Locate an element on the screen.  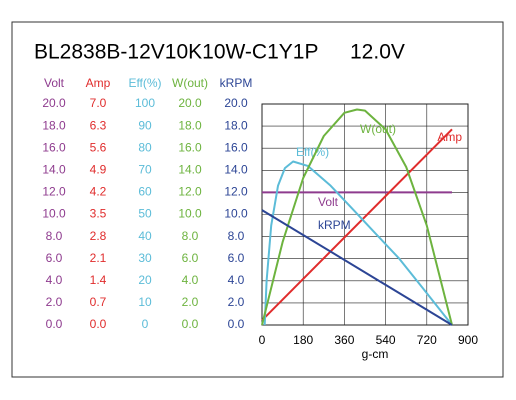
chart-subtitle: 12.0V is located at coordinates (377, 52).